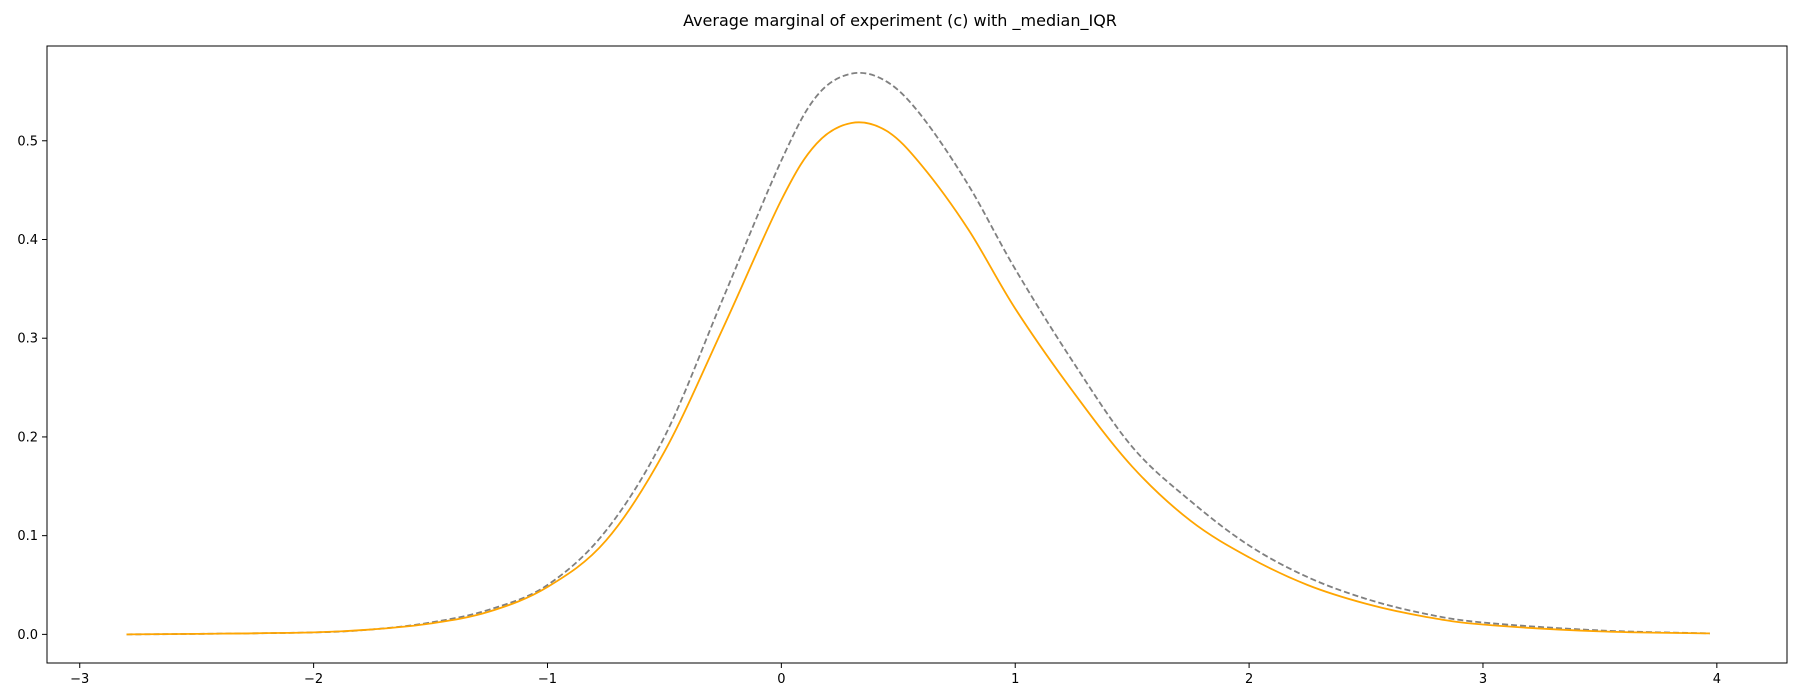  What do you see at coordinates (27, 240) in the screenshot?
I see `y-tick-label: 0.4` at bounding box center [27, 240].